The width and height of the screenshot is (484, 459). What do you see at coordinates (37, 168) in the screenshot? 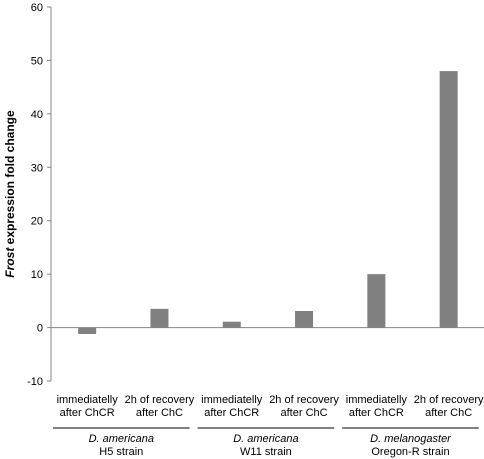
I see `y-tick-label: 30` at bounding box center [37, 168].